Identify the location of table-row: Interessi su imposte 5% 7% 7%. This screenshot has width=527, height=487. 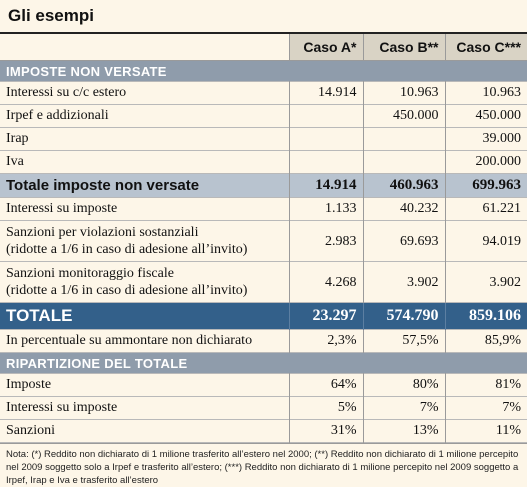
(263, 408).